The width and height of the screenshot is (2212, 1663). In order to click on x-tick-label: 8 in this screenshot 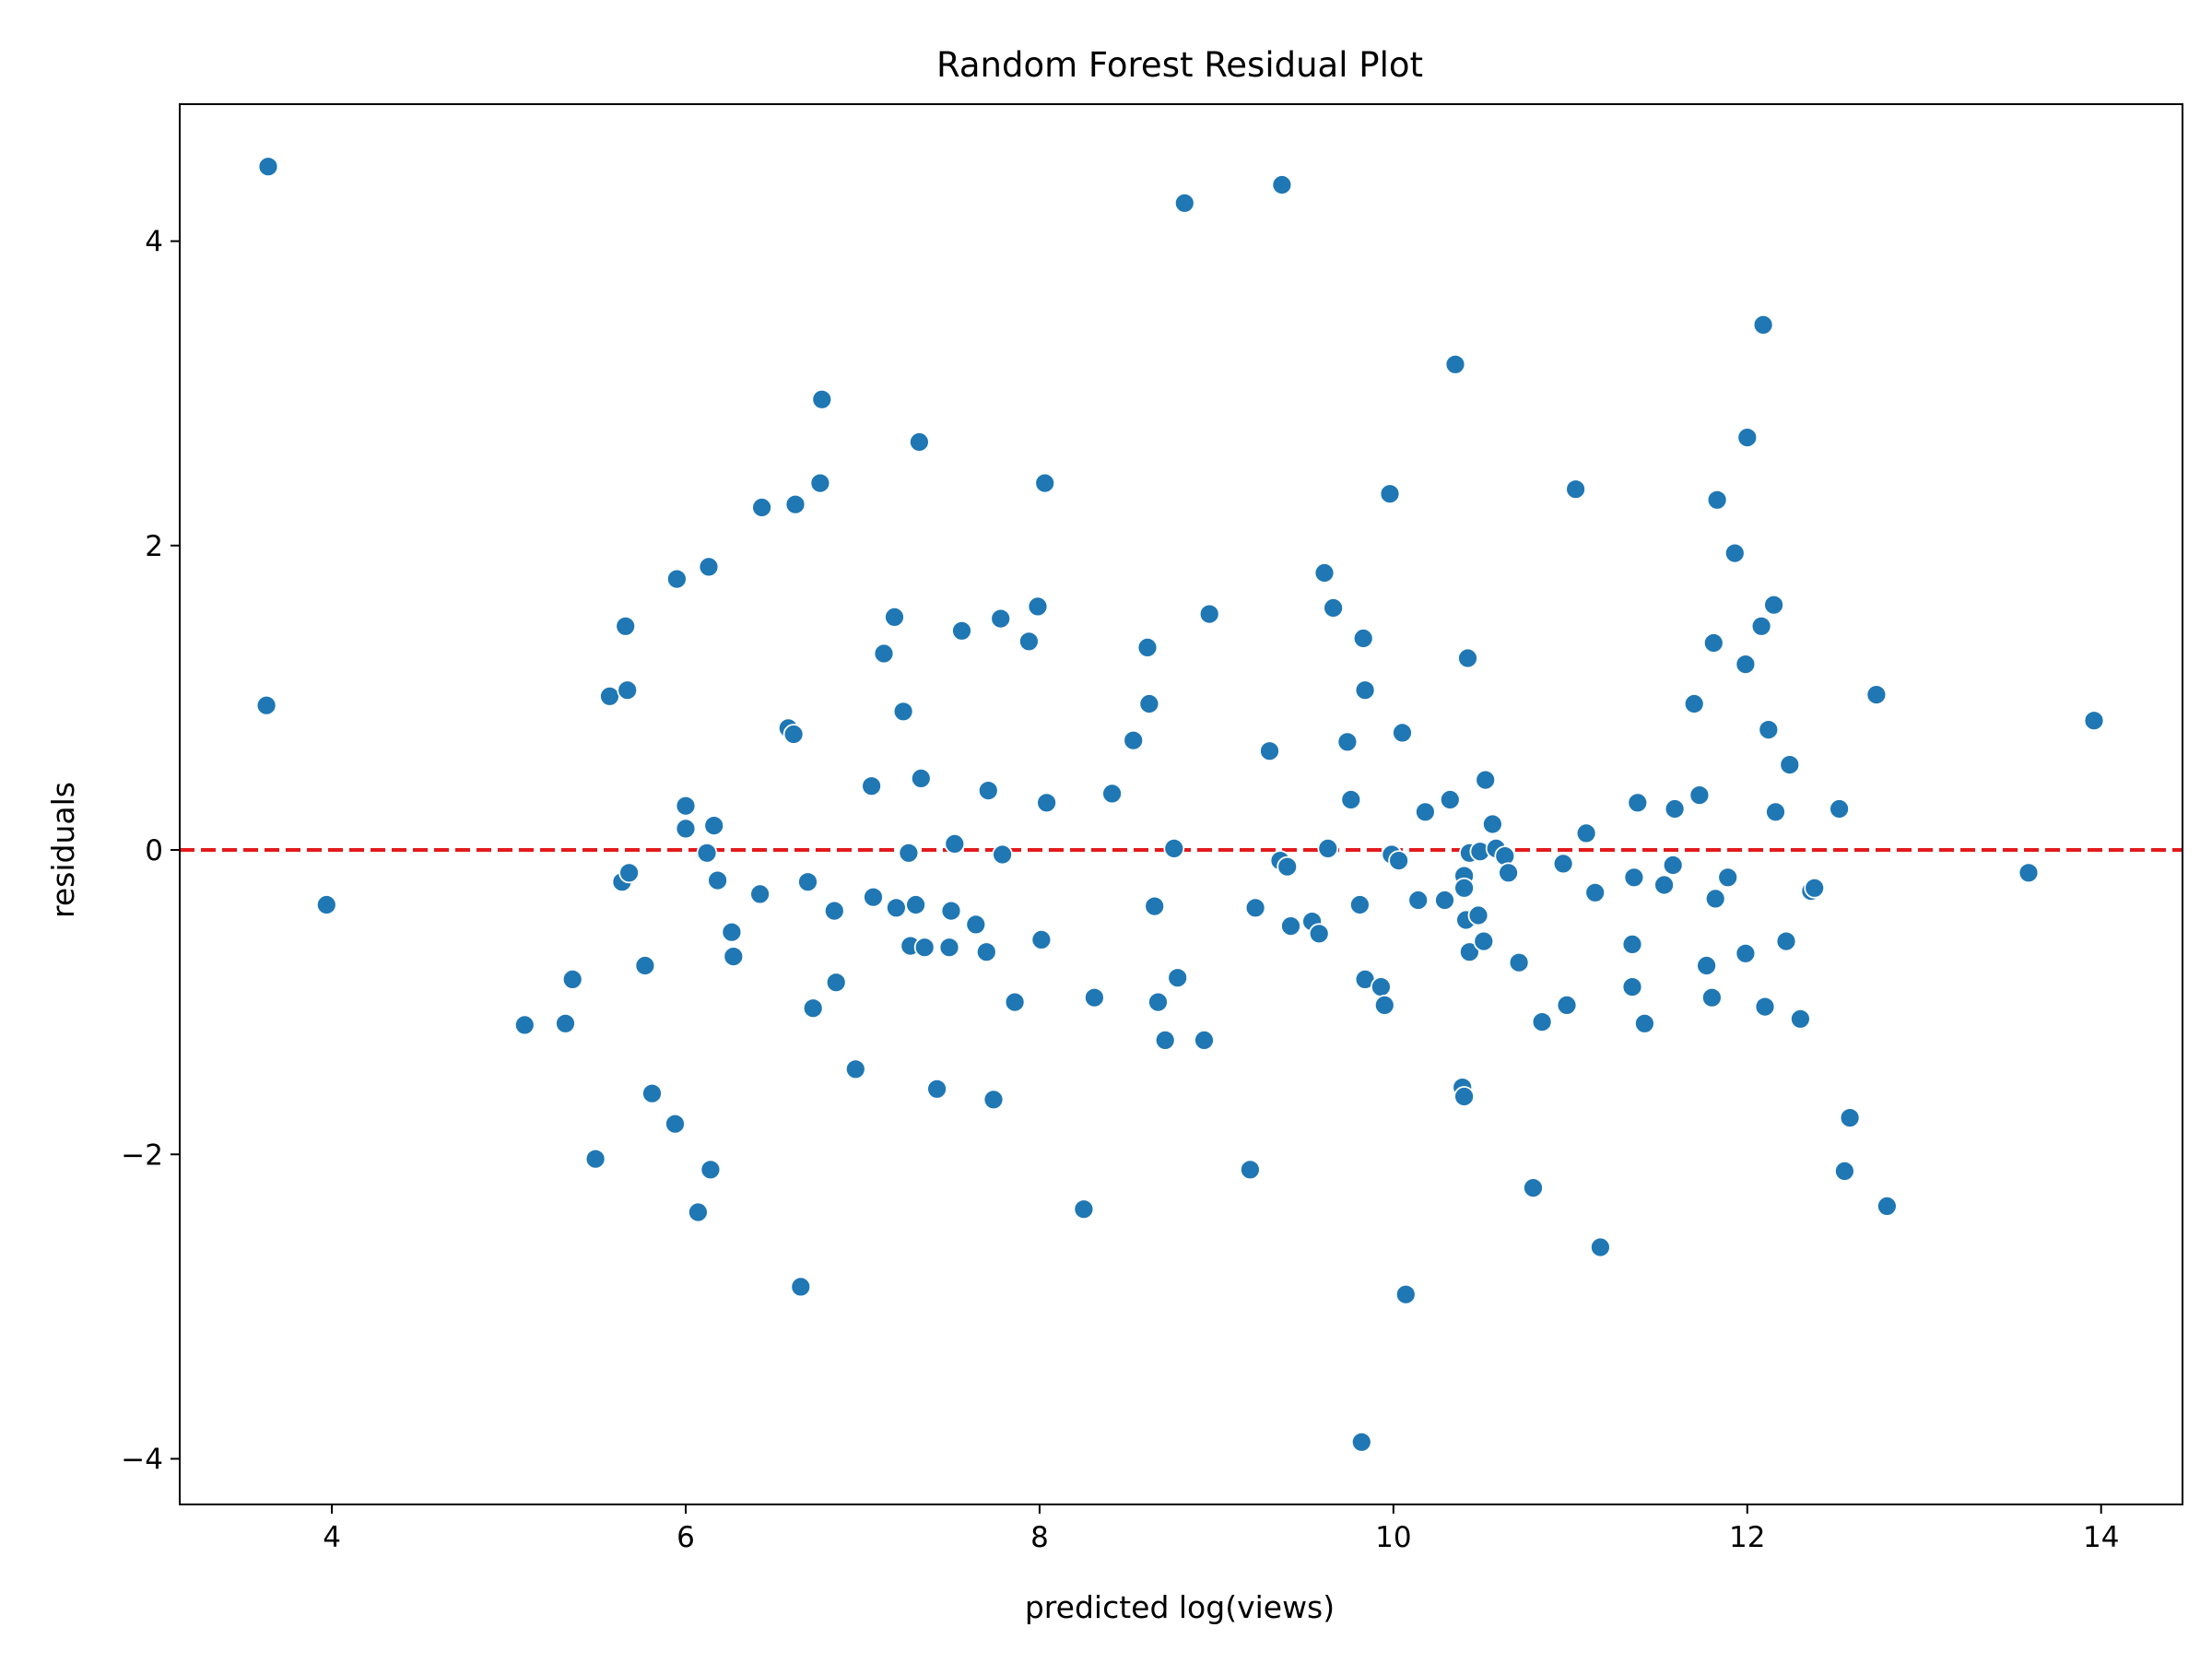, I will do `click(1039, 1537)`.